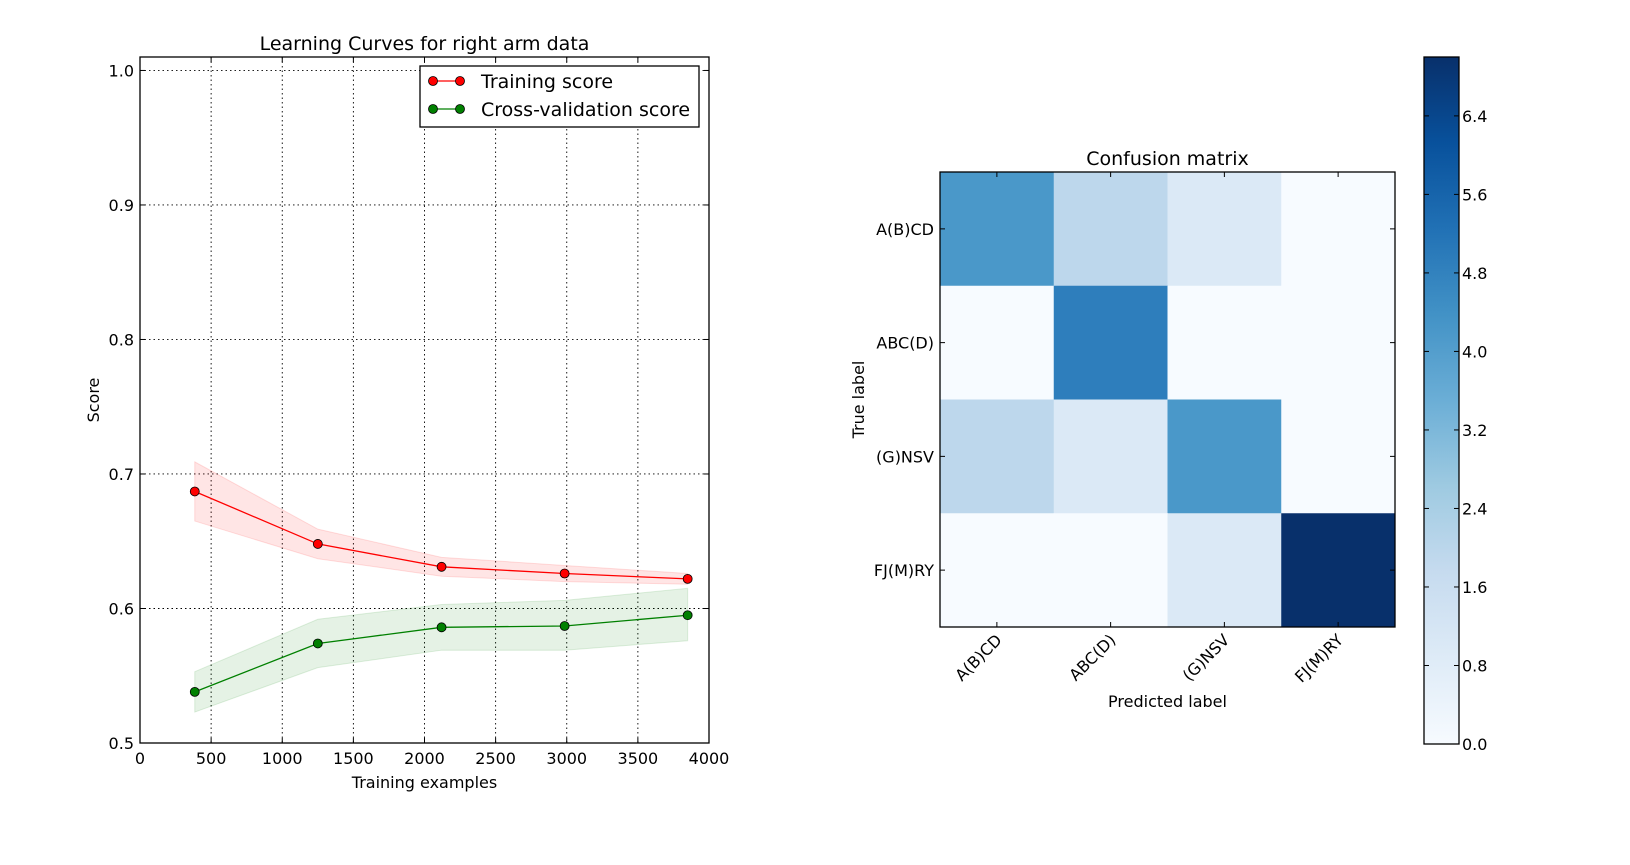 This screenshot has width=1630, height=865. What do you see at coordinates (1474, 273) in the screenshot?
I see `colorbar-tick-label: 4.8` at bounding box center [1474, 273].